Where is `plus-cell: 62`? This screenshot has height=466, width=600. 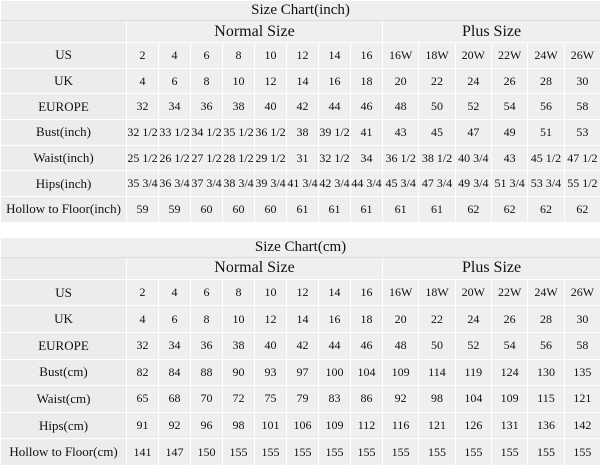
plus-cell: 62 is located at coordinates (546, 210).